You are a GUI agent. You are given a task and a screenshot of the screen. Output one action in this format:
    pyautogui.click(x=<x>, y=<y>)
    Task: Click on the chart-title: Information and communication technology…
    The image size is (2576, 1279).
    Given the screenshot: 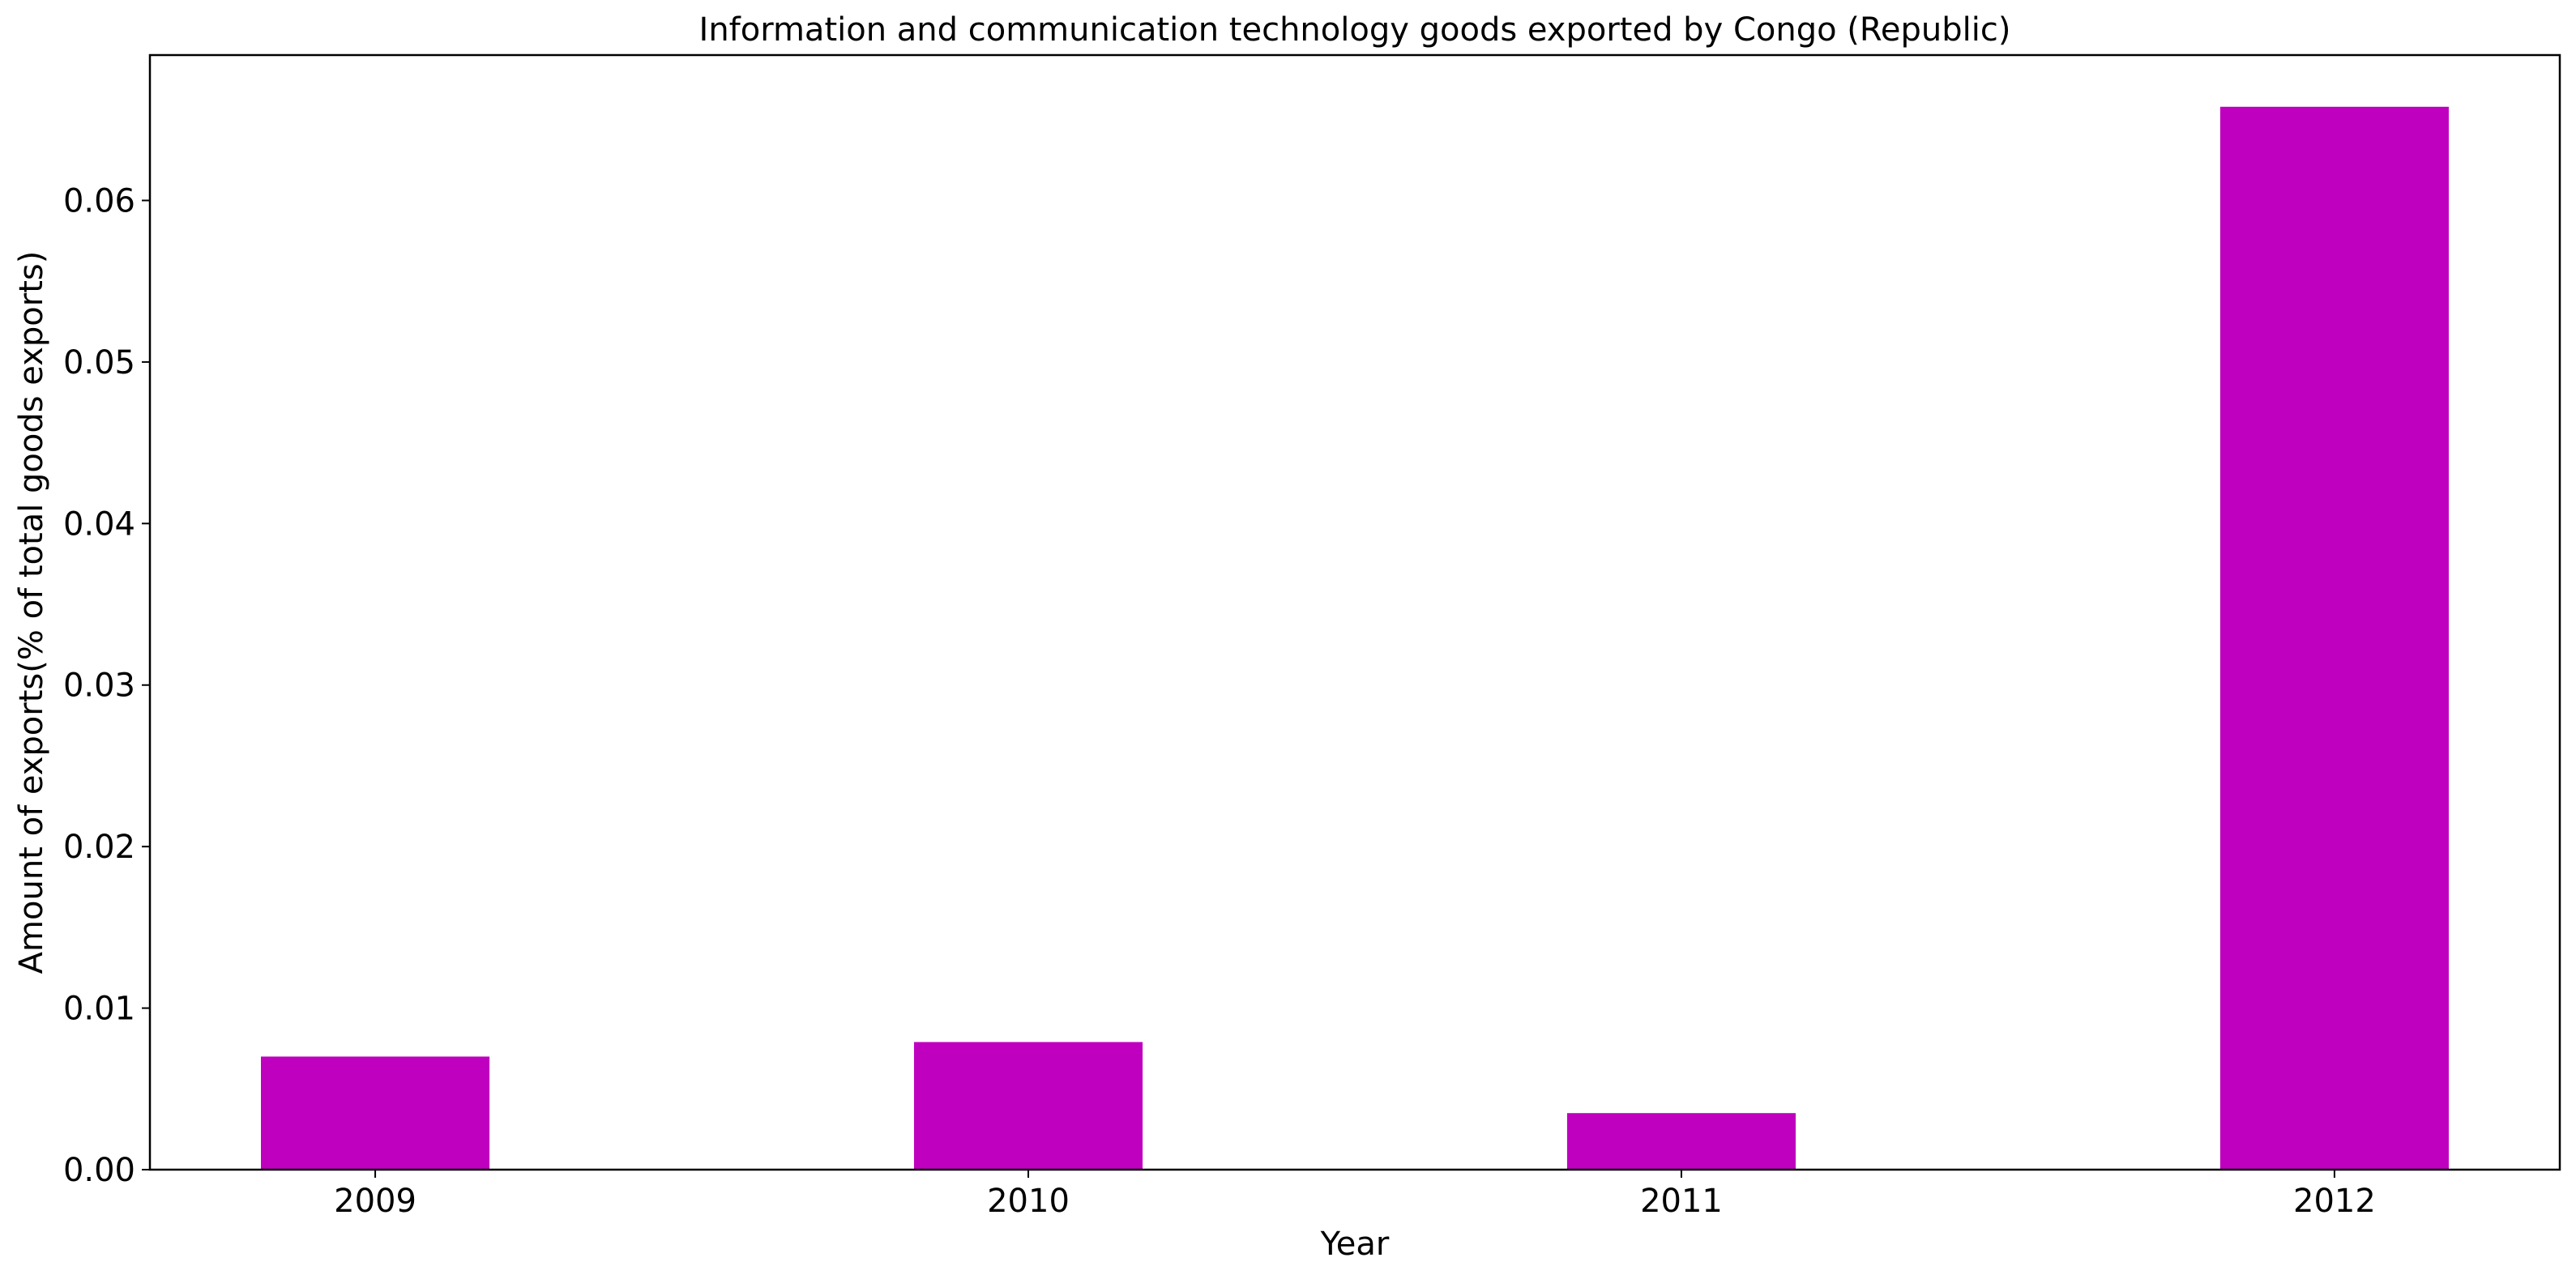 What is the action you would take?
    pyautogui.click(x=1355, y=30)
    